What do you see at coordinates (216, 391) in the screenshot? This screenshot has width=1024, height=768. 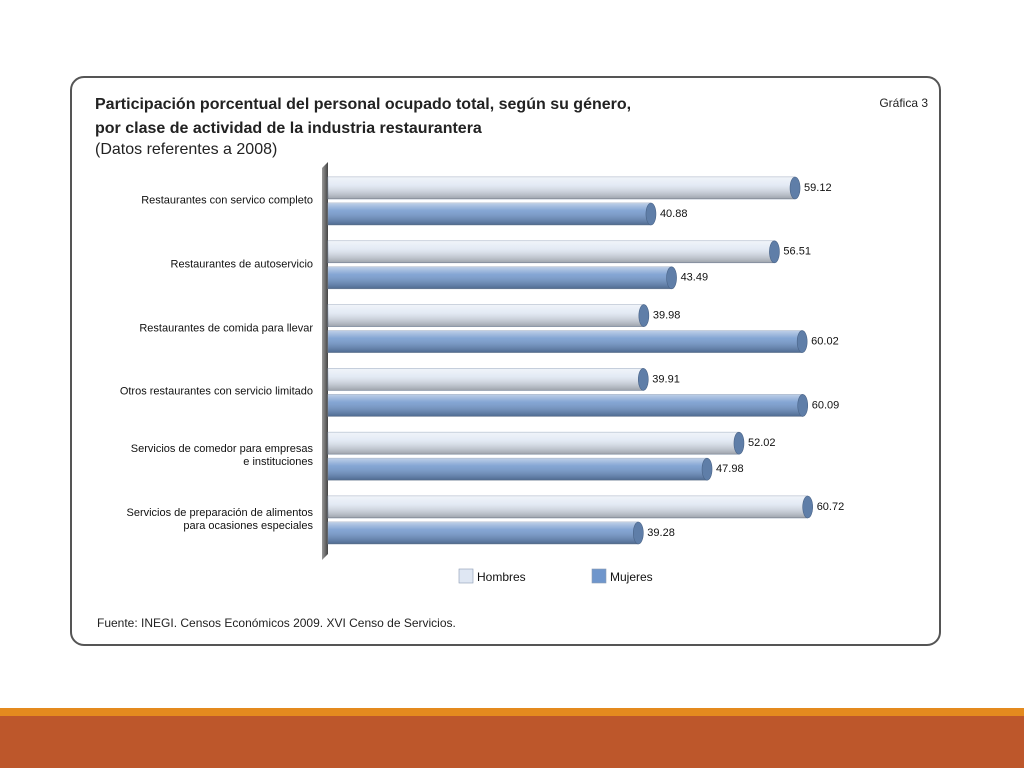 I see `category-label: Otros restaurantes con servicio limitado` at bounding box center [216, 391].